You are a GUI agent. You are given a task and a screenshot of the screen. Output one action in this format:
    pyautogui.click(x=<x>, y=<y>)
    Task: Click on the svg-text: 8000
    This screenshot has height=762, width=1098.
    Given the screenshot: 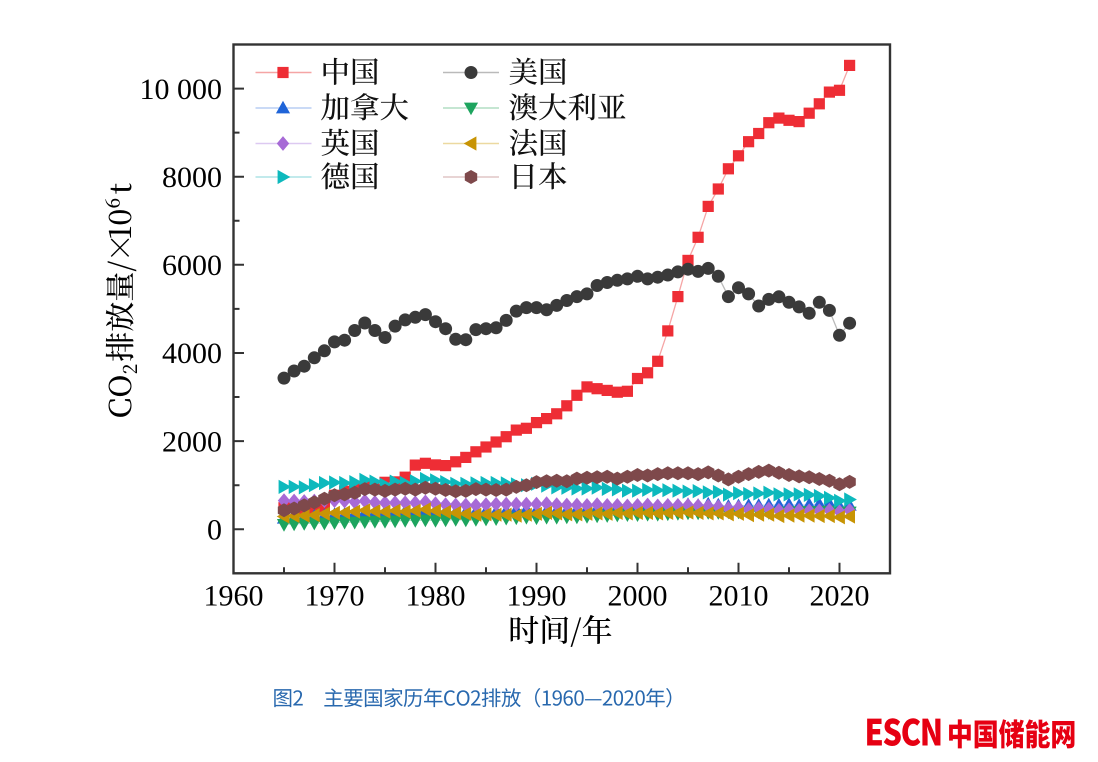 What is the action you would take?
    pyautogui.click(x=192, y=177)
    